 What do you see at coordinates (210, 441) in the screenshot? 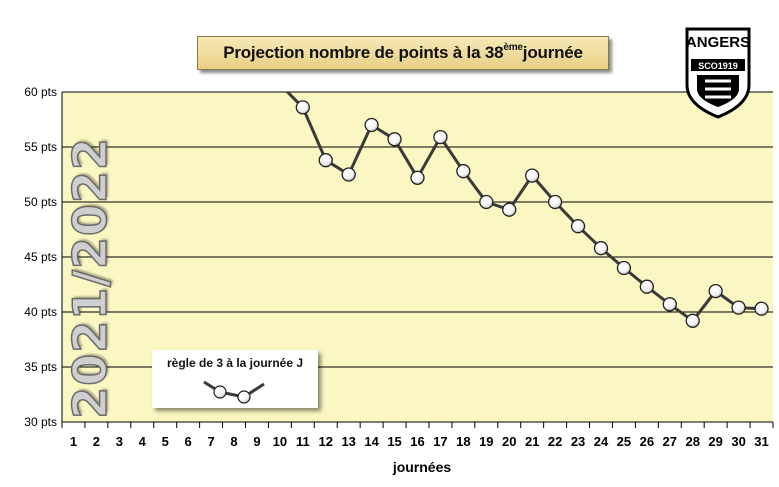
I see `x-tick-label: 7` at bounding box center [210, 441].